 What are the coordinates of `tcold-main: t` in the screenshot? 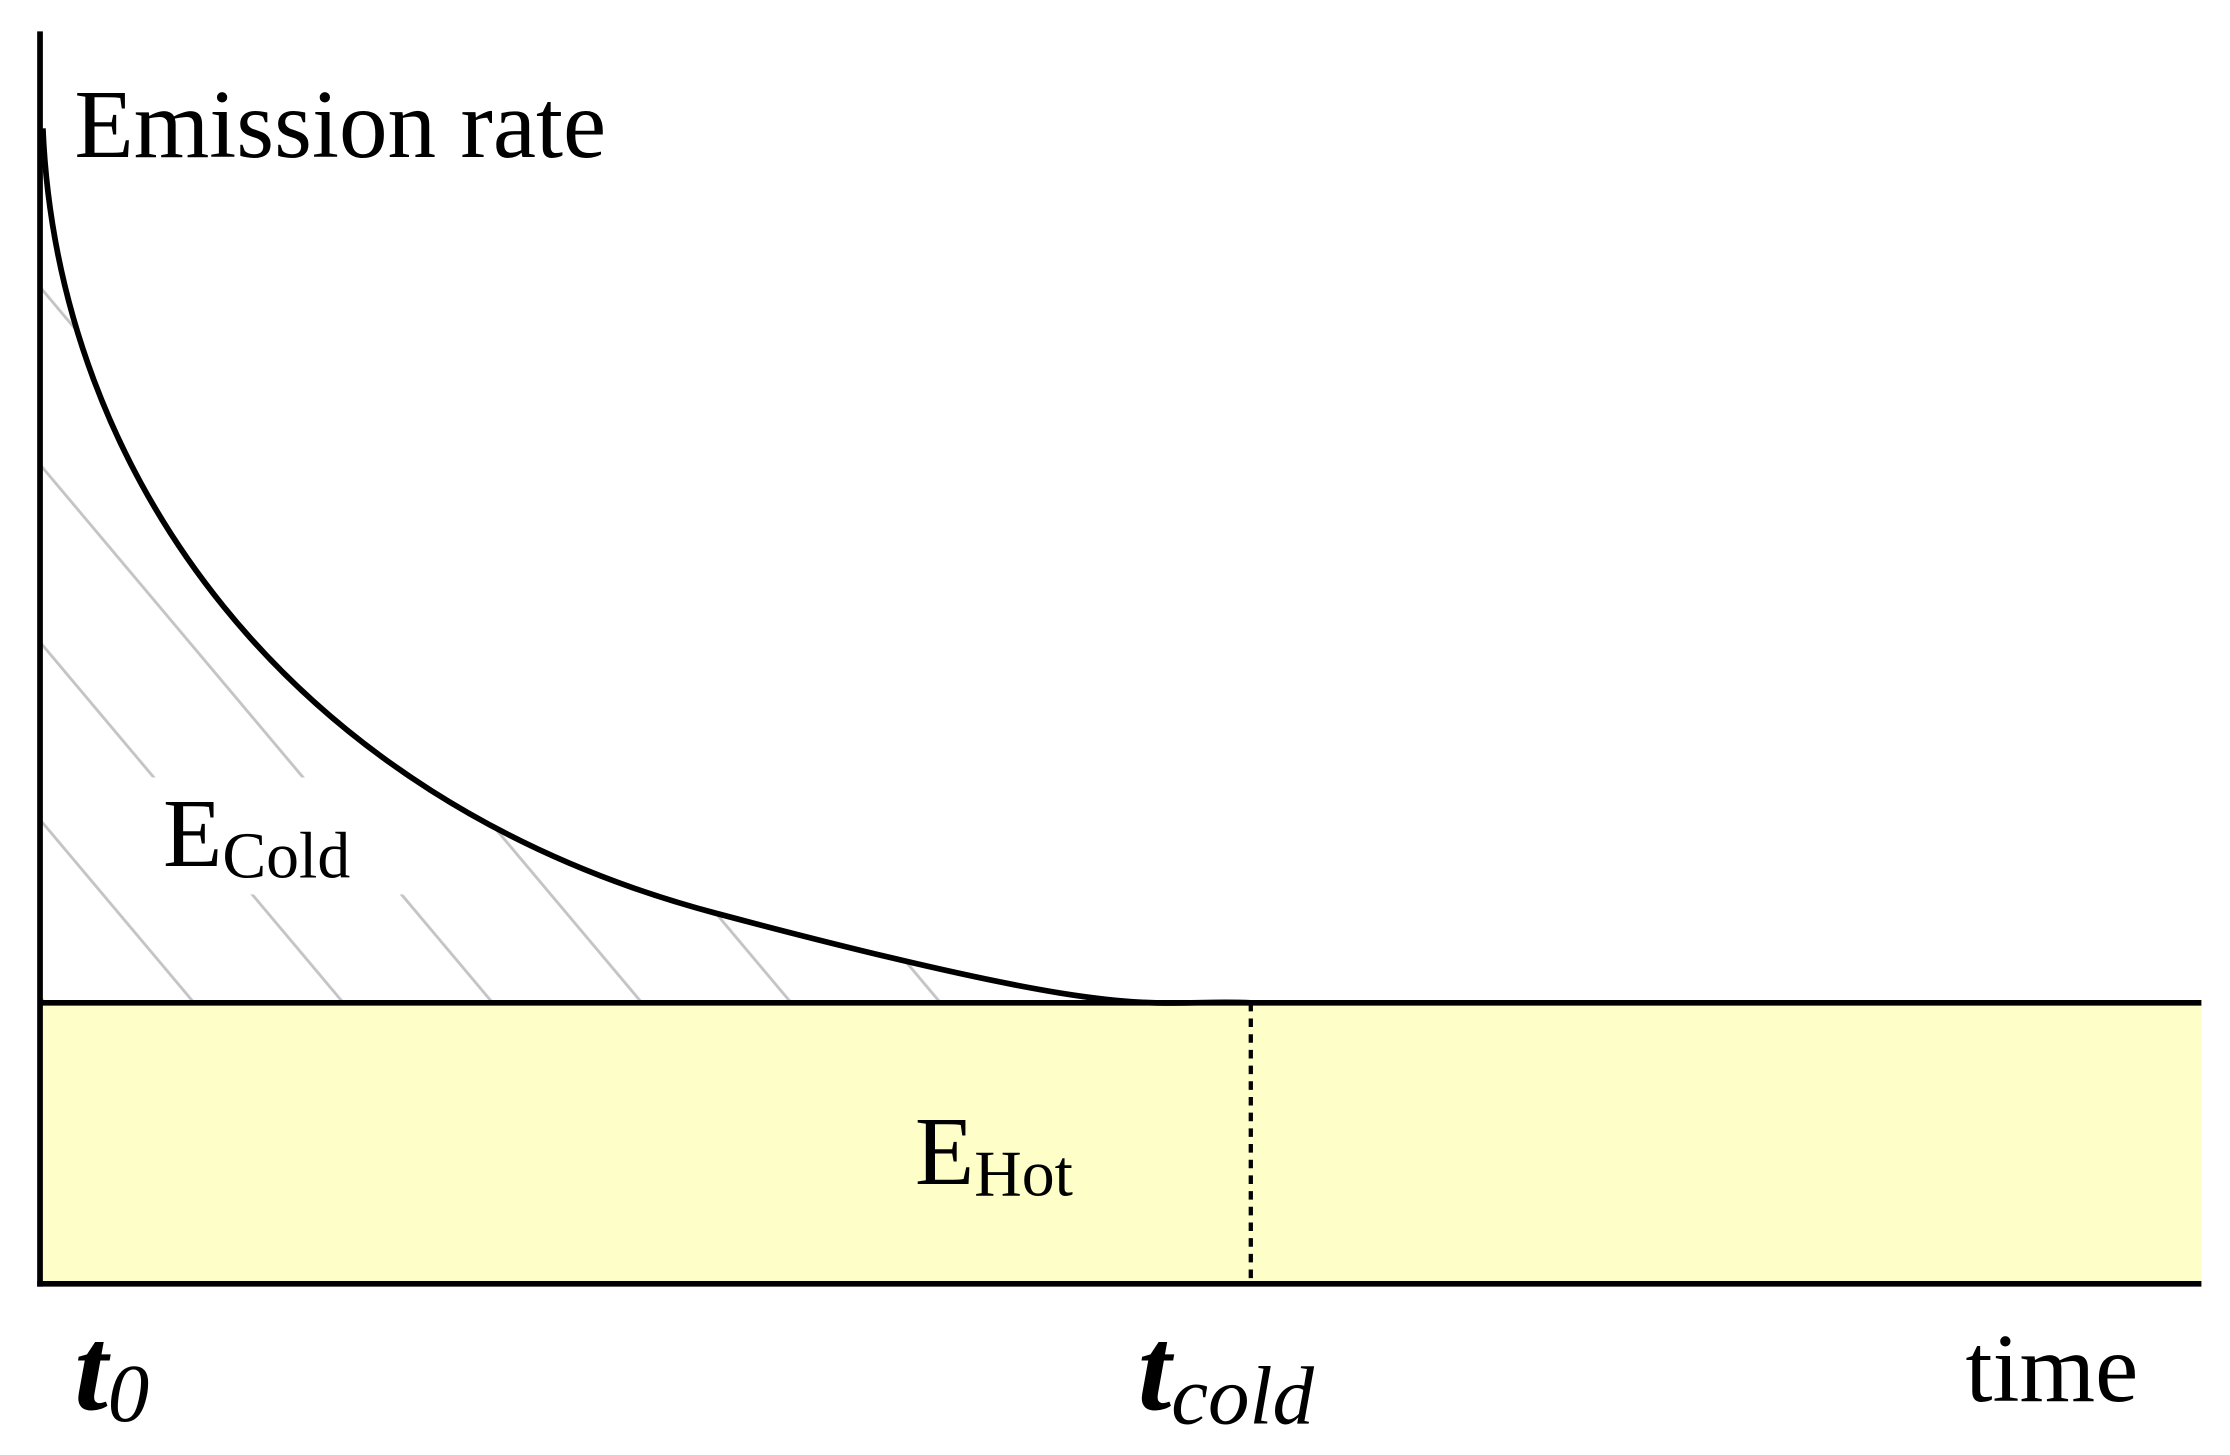 It's located at (1156, 1368).